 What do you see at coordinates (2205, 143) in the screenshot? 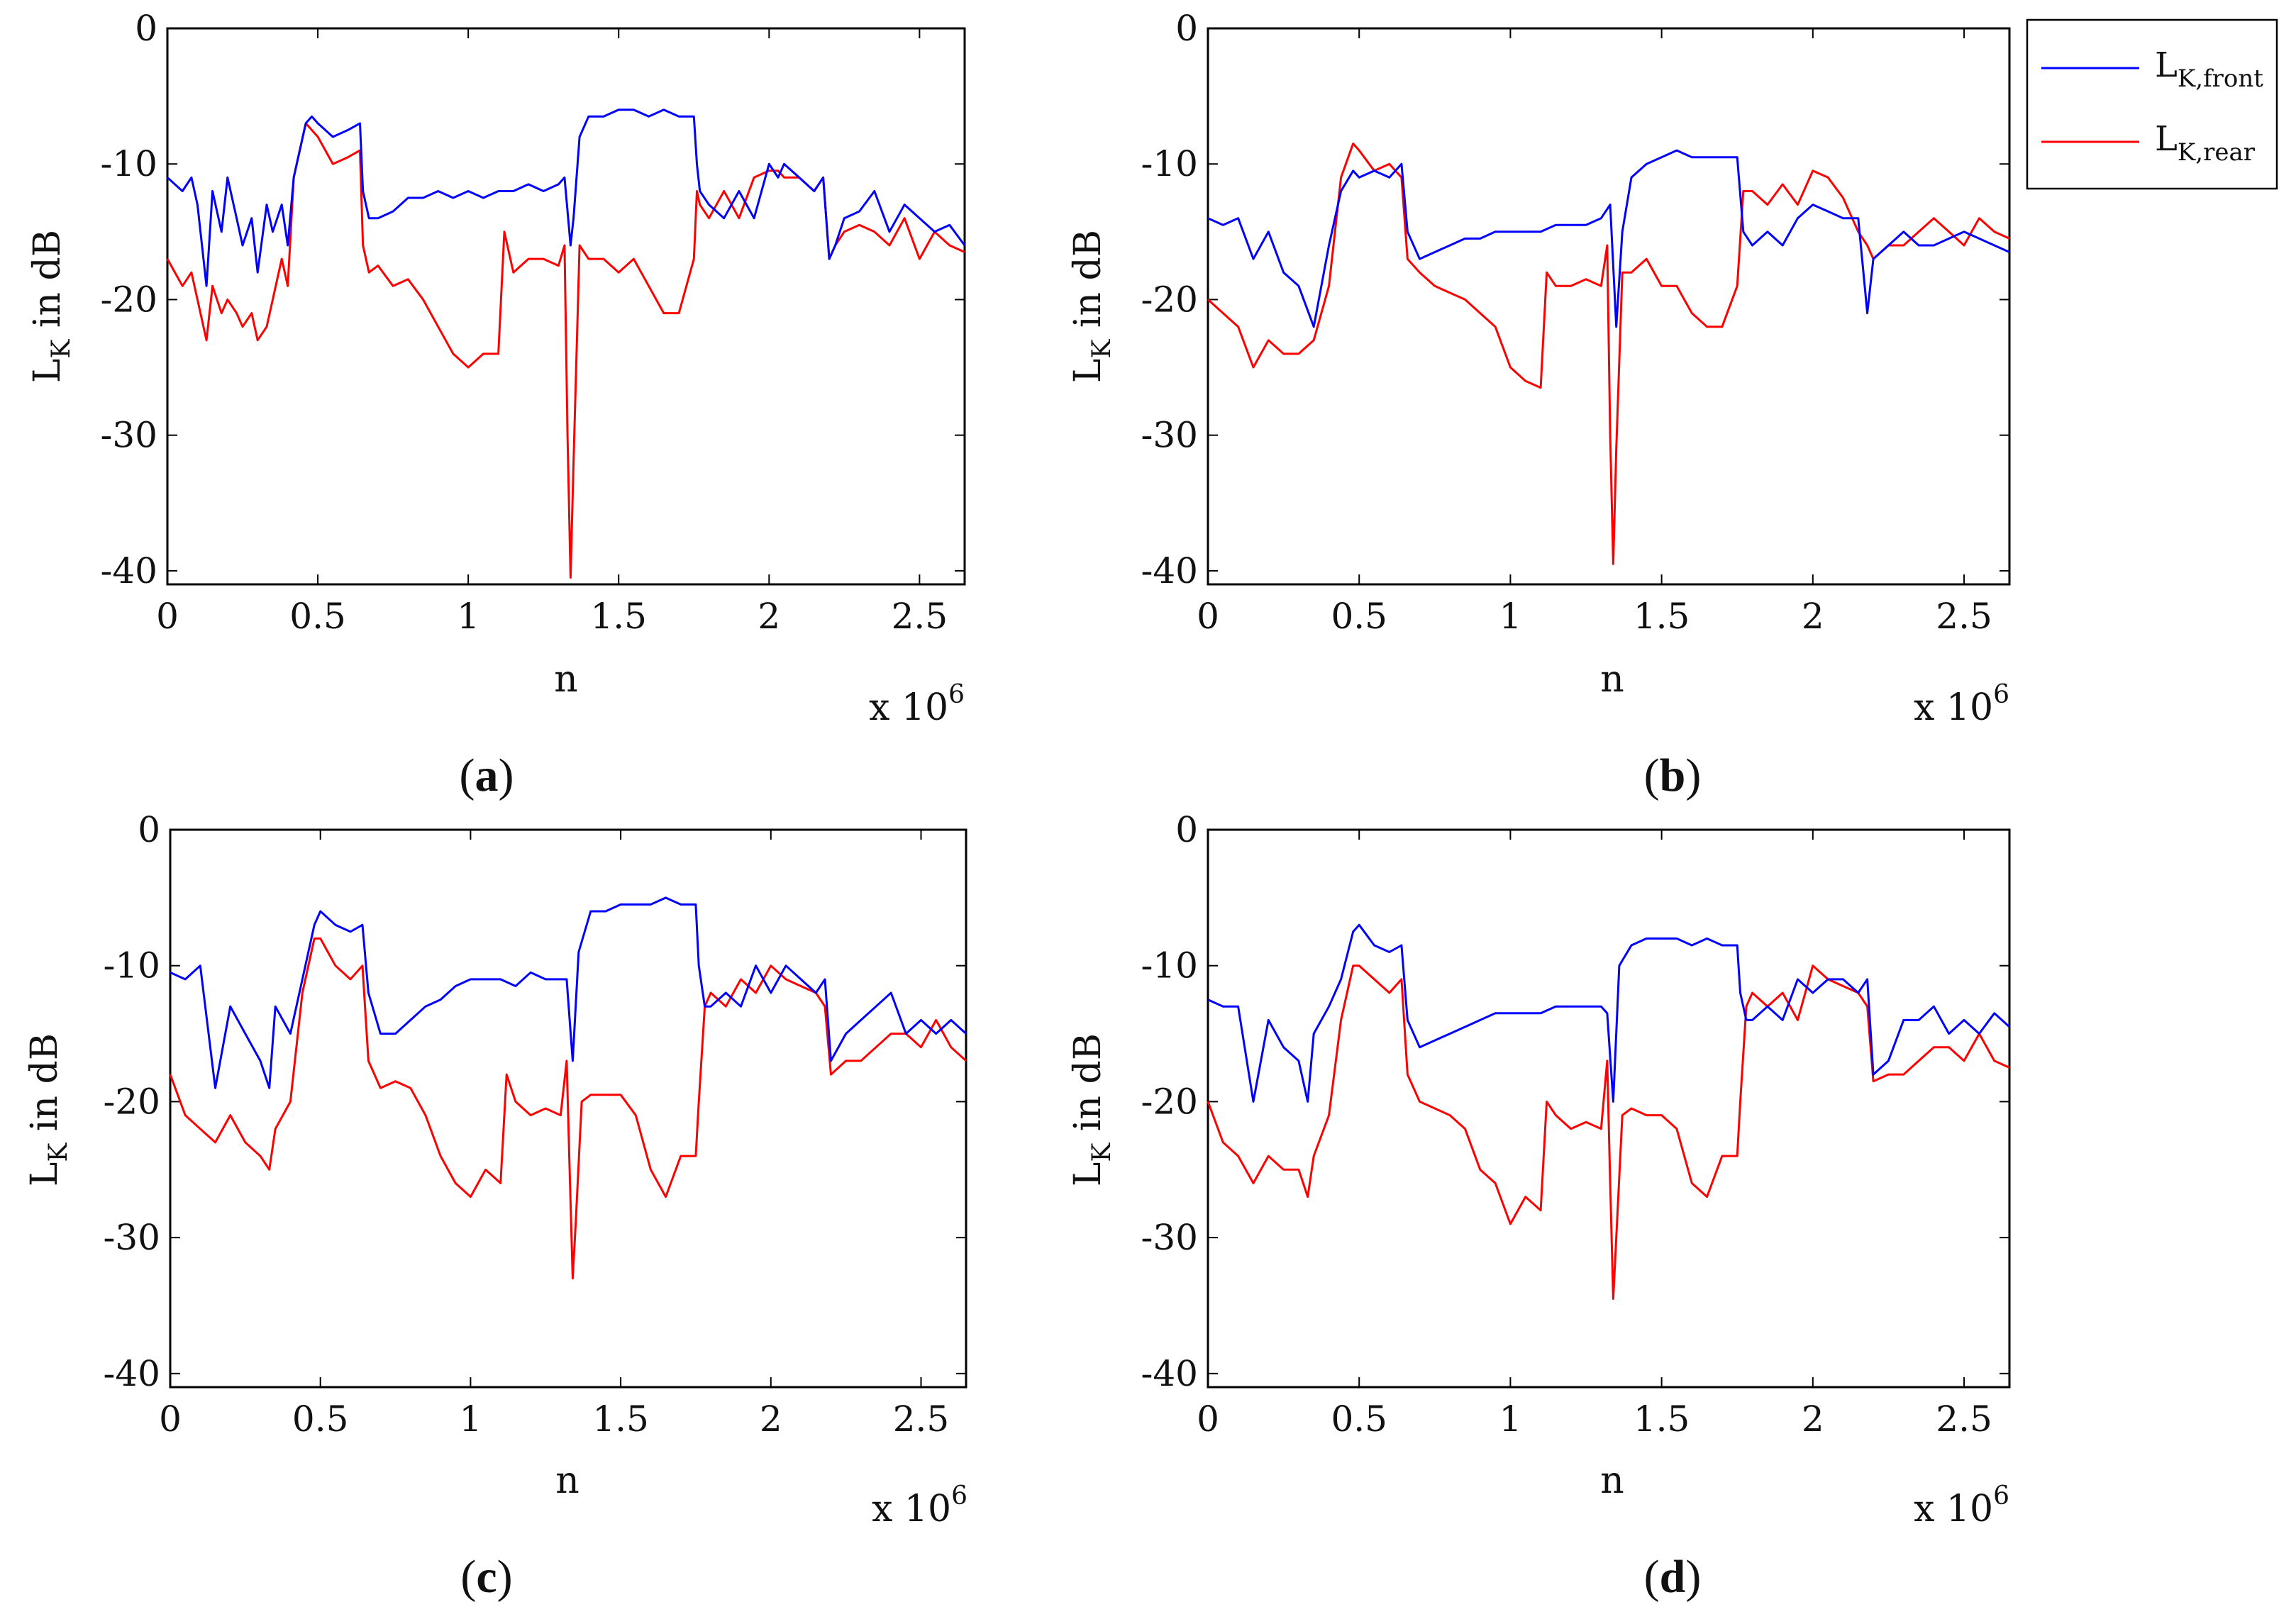
I see `legend-label-rear: LK,rear` at bounding box center [2205, 143].